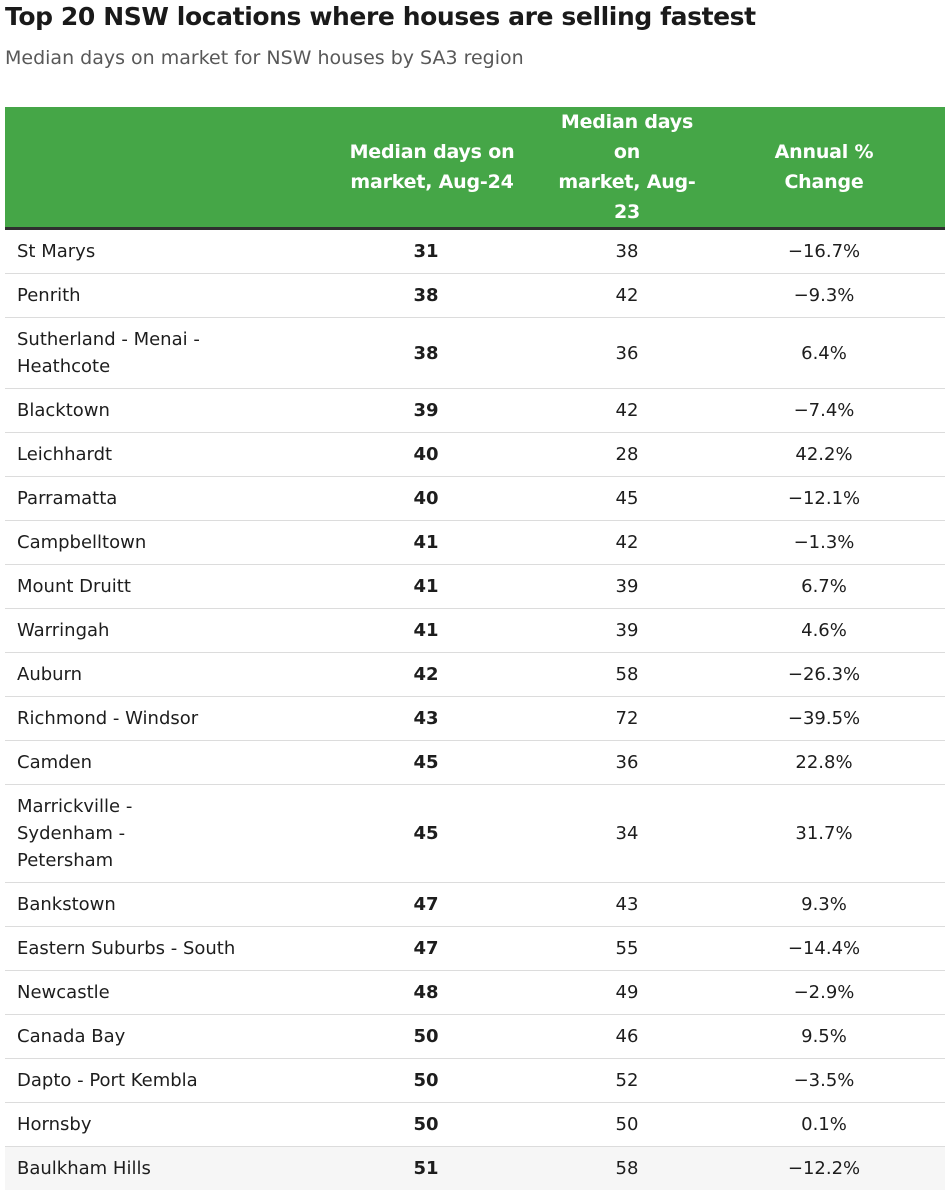 The width and height of the screenshot is (946, 1190). I want to click on cell-location: Dapto - Port Kembla, so click(128, 1081).